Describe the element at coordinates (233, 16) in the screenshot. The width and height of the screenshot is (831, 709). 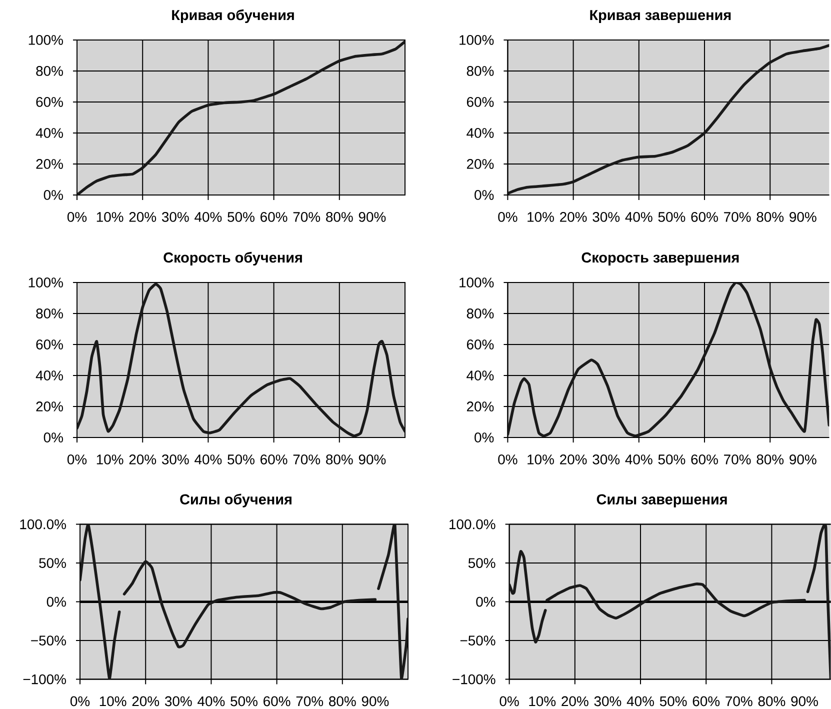
I see `chart-title: Кривая обучения` at that location.